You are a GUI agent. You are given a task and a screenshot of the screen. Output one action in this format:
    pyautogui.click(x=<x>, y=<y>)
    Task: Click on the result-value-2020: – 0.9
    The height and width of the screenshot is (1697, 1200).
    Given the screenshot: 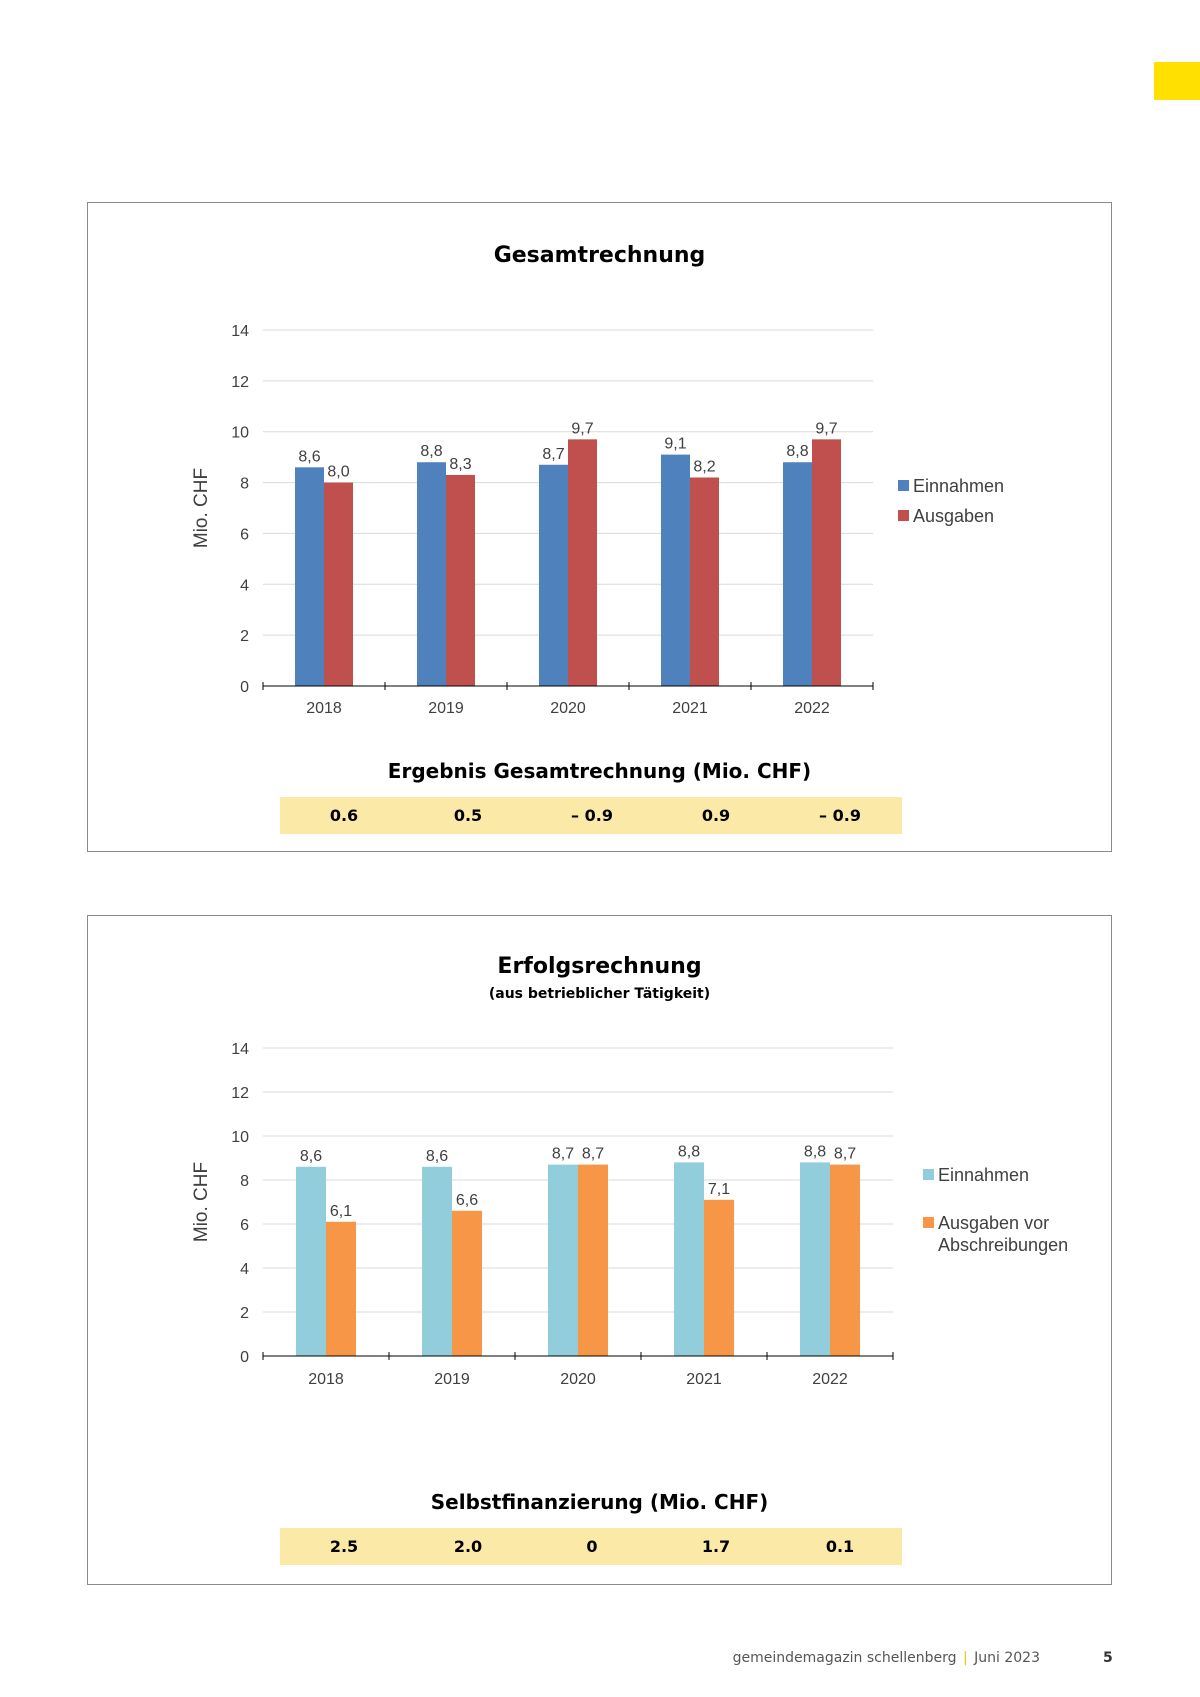 What is the action you would take?
    pyautogui.click(x=592, y=815)
    